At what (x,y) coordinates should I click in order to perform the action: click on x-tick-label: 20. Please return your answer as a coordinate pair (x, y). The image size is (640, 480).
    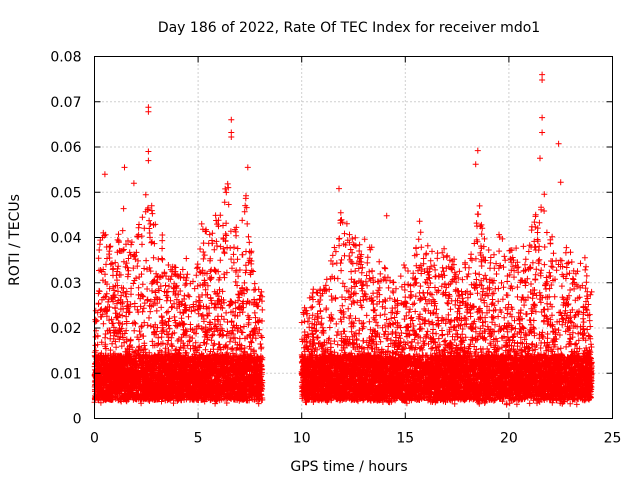
    Looking at the image, I should click on (509, 439).